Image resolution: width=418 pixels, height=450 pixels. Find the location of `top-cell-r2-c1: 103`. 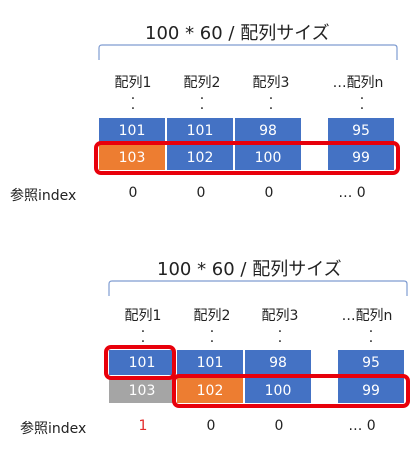

top-cell-r2-c1: 103 is located at coordinates (132, 157).